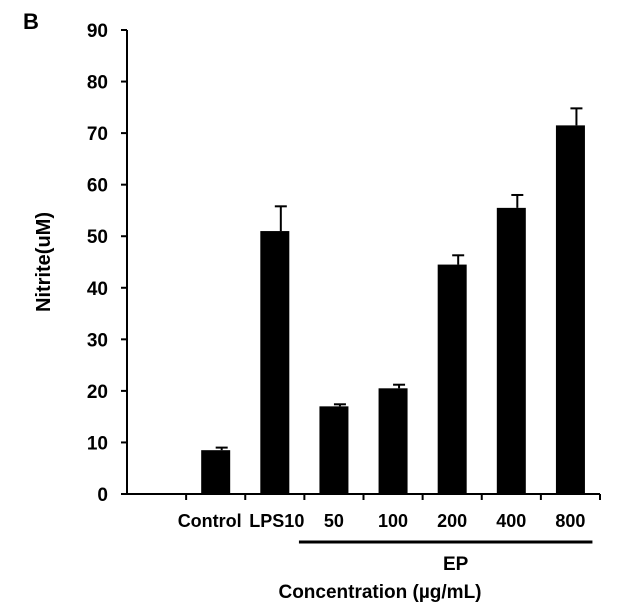  What do you see at coordinates (97, 289) in the screenshot?
I see `y-tick-label: 40` at bounding box center [97, 289].